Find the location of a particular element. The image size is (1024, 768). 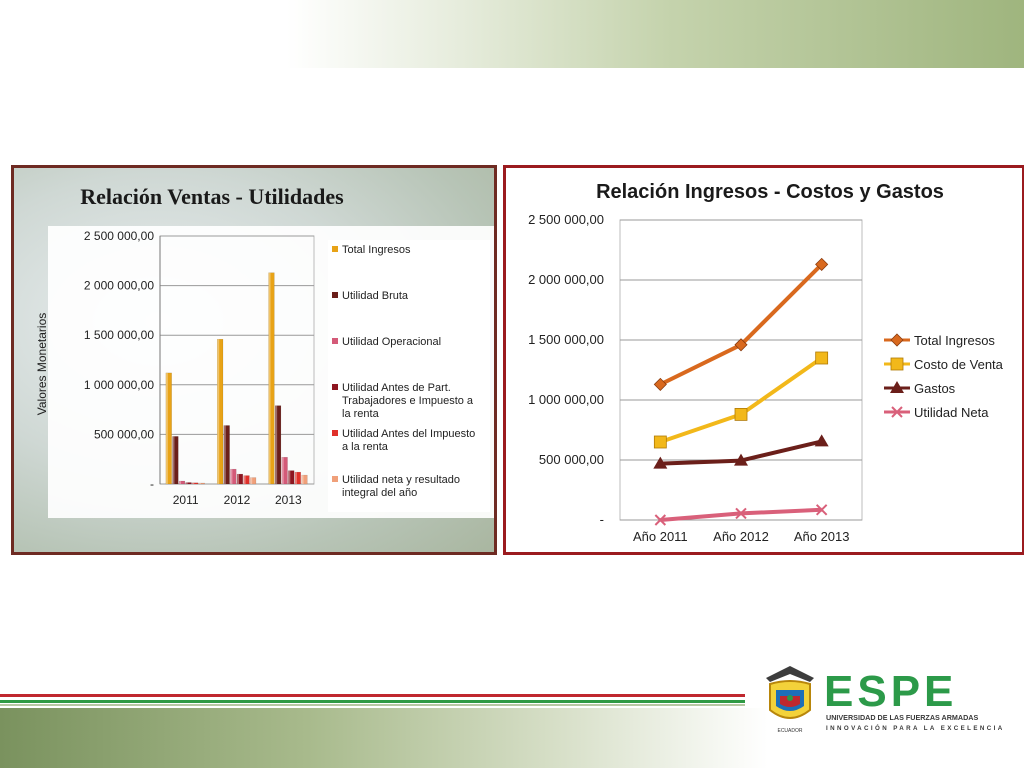

bar-3-2012 is located at coordinates (233, 476).